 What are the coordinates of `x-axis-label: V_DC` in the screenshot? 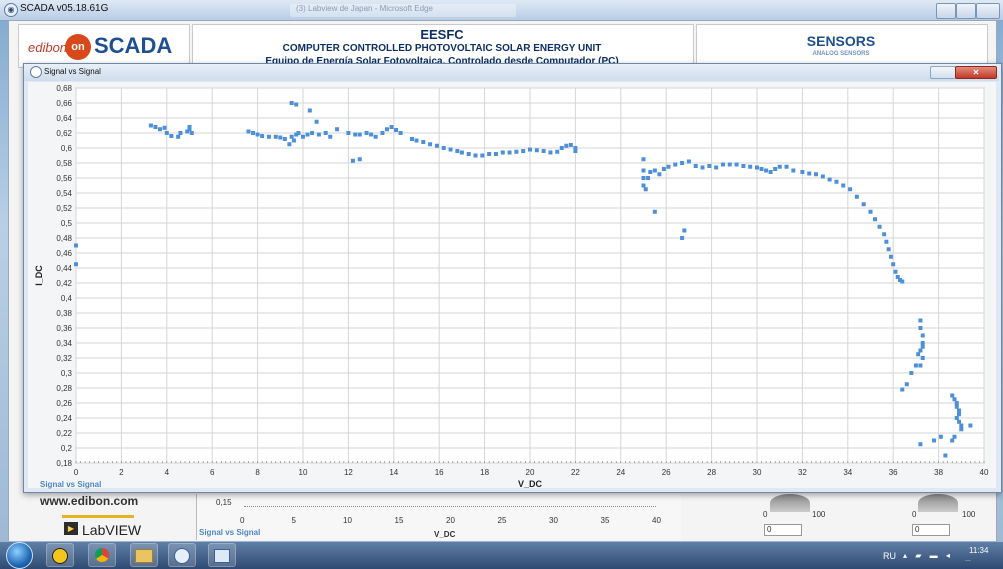 It's located at (530, 483).